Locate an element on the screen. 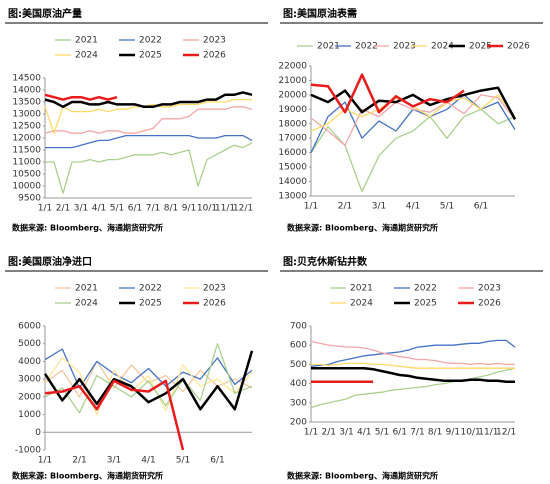  y-tick-label: 13500 is located at coordinates (26, 103).